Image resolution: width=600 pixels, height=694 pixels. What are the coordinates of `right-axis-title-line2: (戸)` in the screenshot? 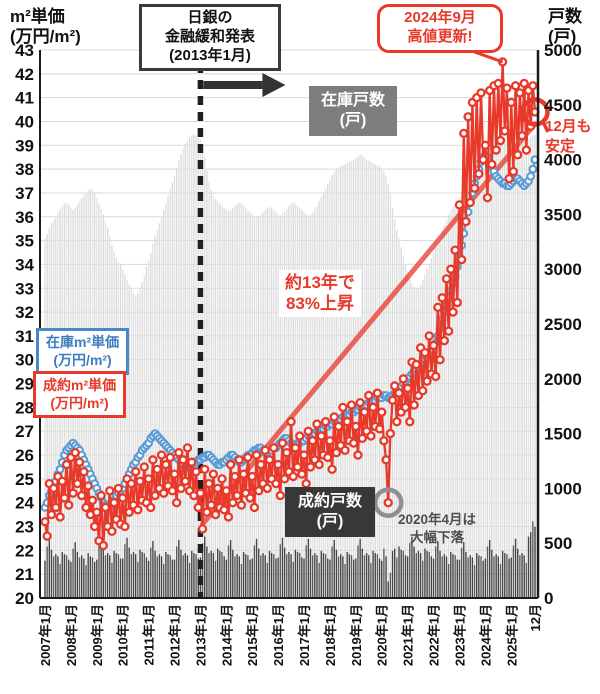 It's located at (562, 36).